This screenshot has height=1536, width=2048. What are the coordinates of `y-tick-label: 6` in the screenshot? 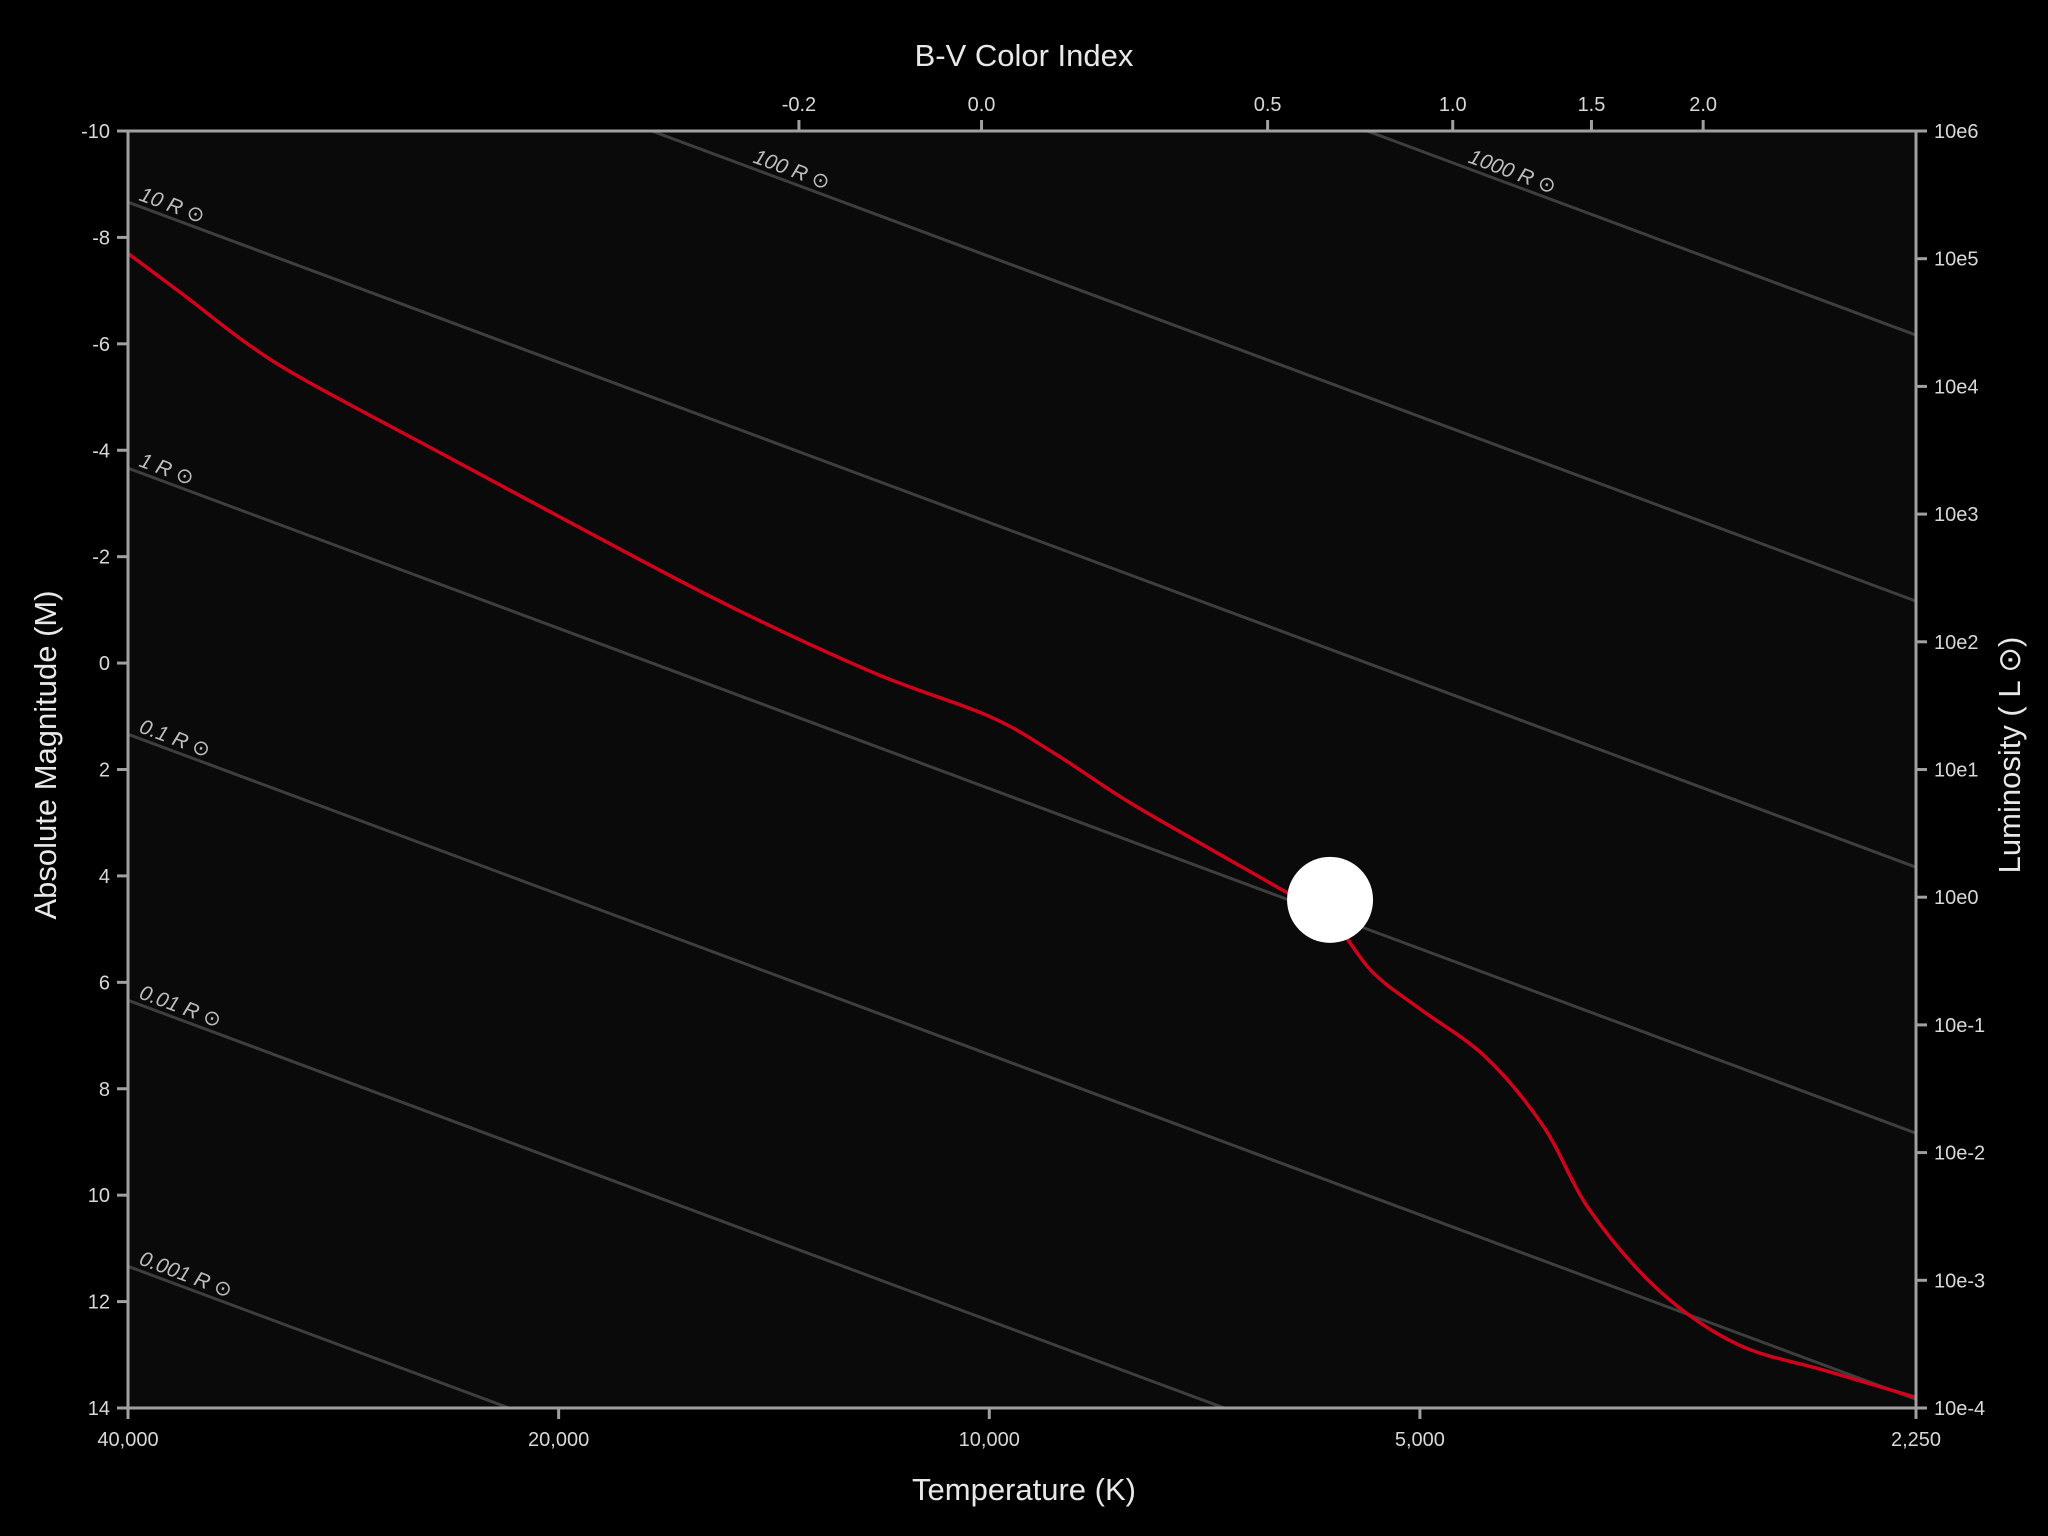 It's located at (104, 983).